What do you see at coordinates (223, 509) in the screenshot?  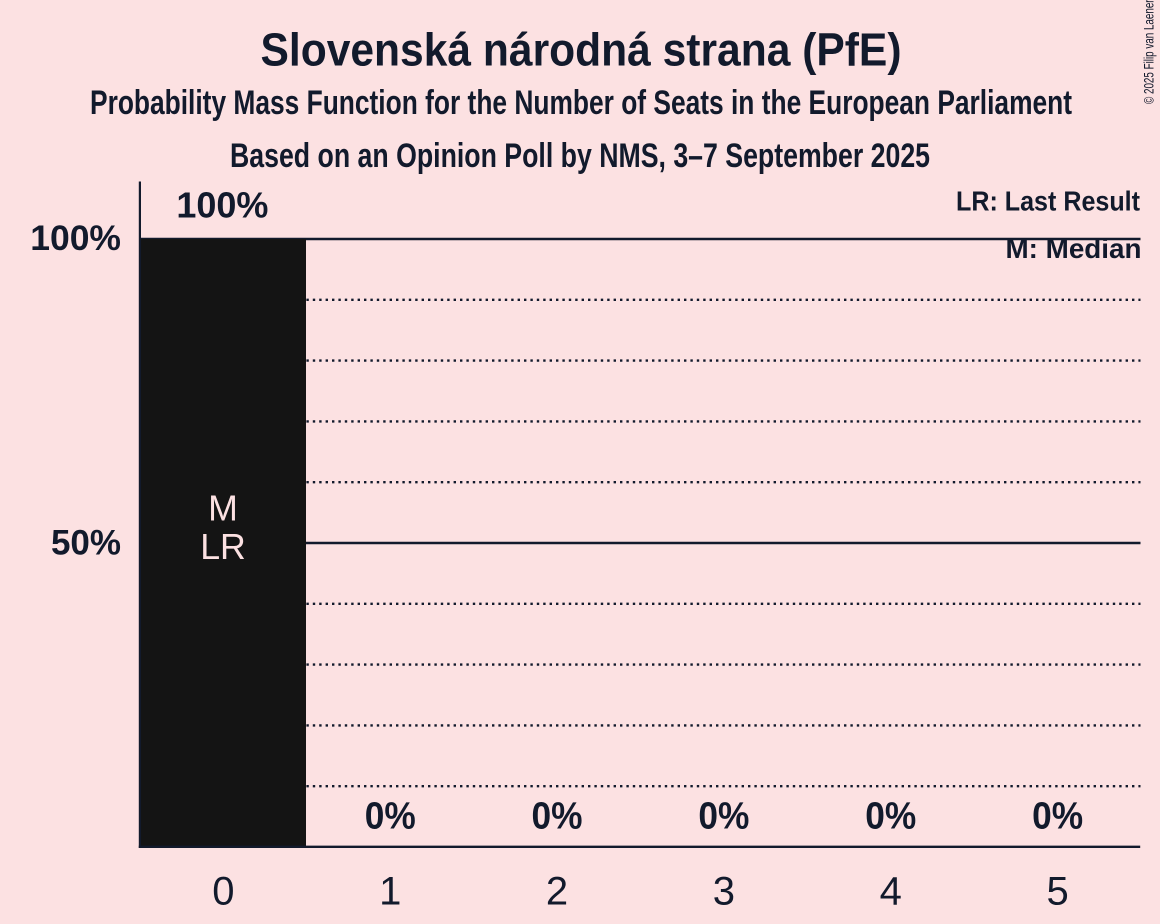 I see `svg-text: M` at bounding box center [223, 509].